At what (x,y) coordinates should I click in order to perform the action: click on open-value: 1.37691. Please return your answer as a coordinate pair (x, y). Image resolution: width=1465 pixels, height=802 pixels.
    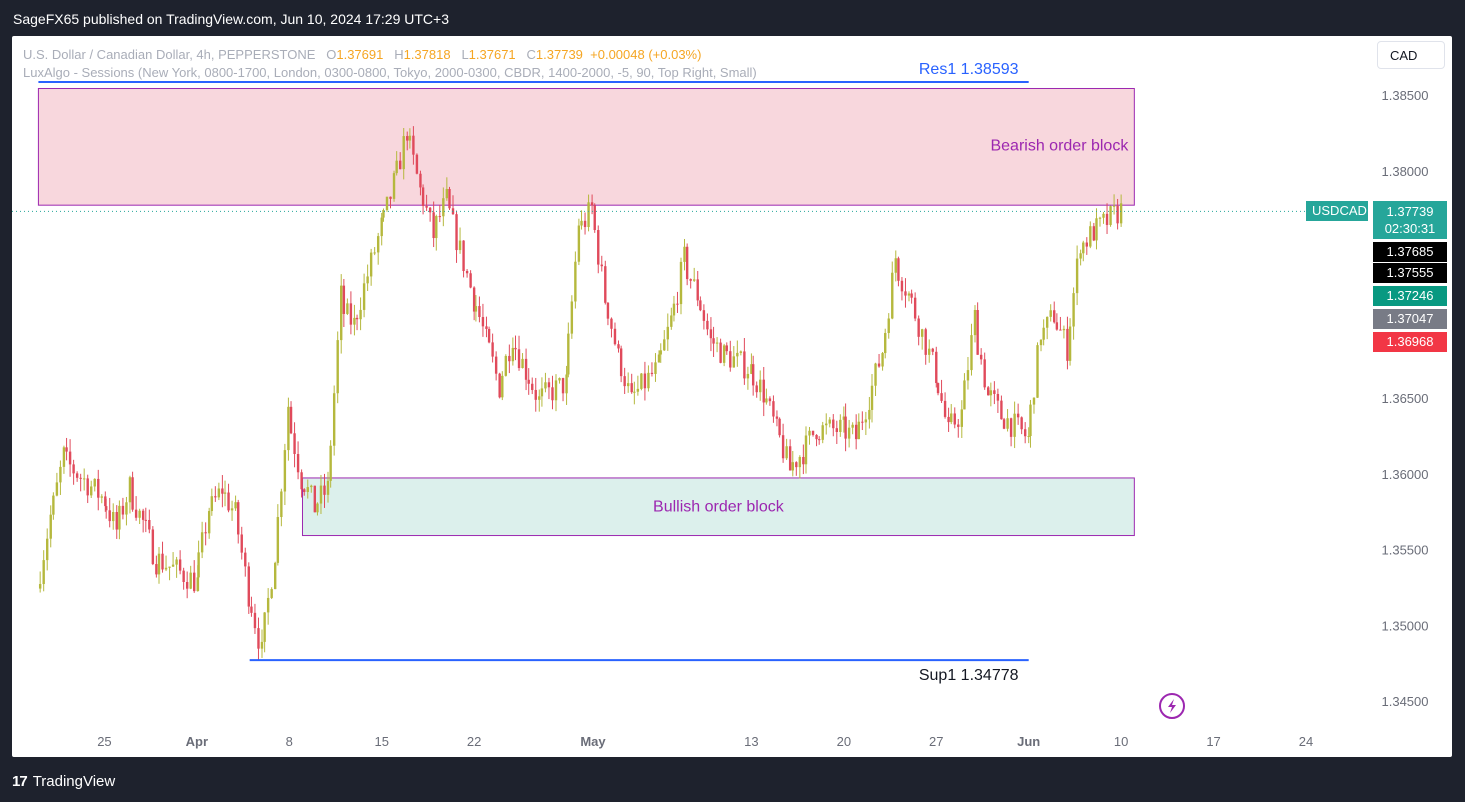
    Looking at the image, I should click on (360, 54).